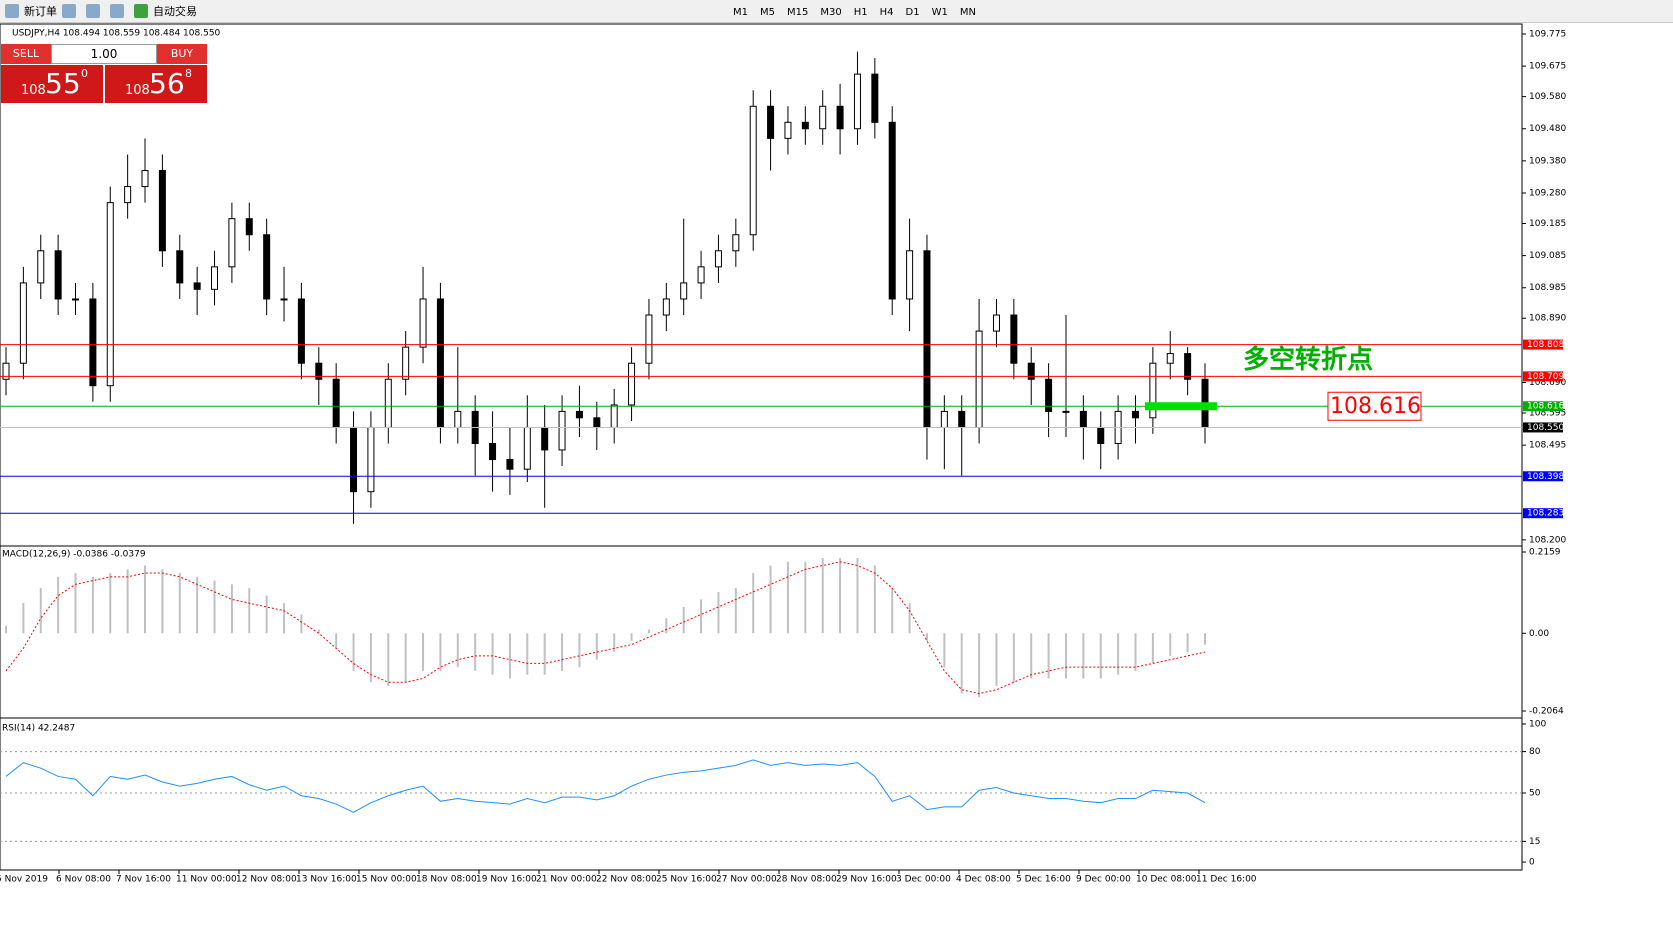  Describe the element at coordinates (967, 12) in the screenshot. I see `timeframe-button: MN` at that location.